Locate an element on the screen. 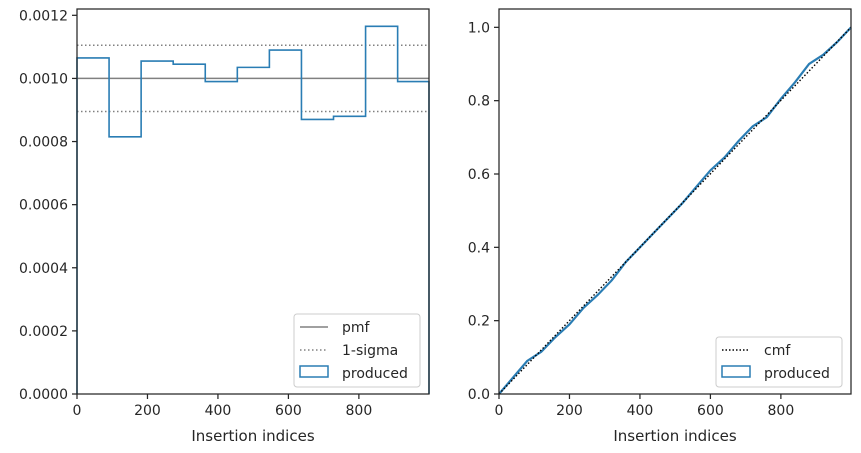 The height and width of the screenshot is (453, 861). left-y-tick-label: 0.0002 is located at coordinates (43, 332).